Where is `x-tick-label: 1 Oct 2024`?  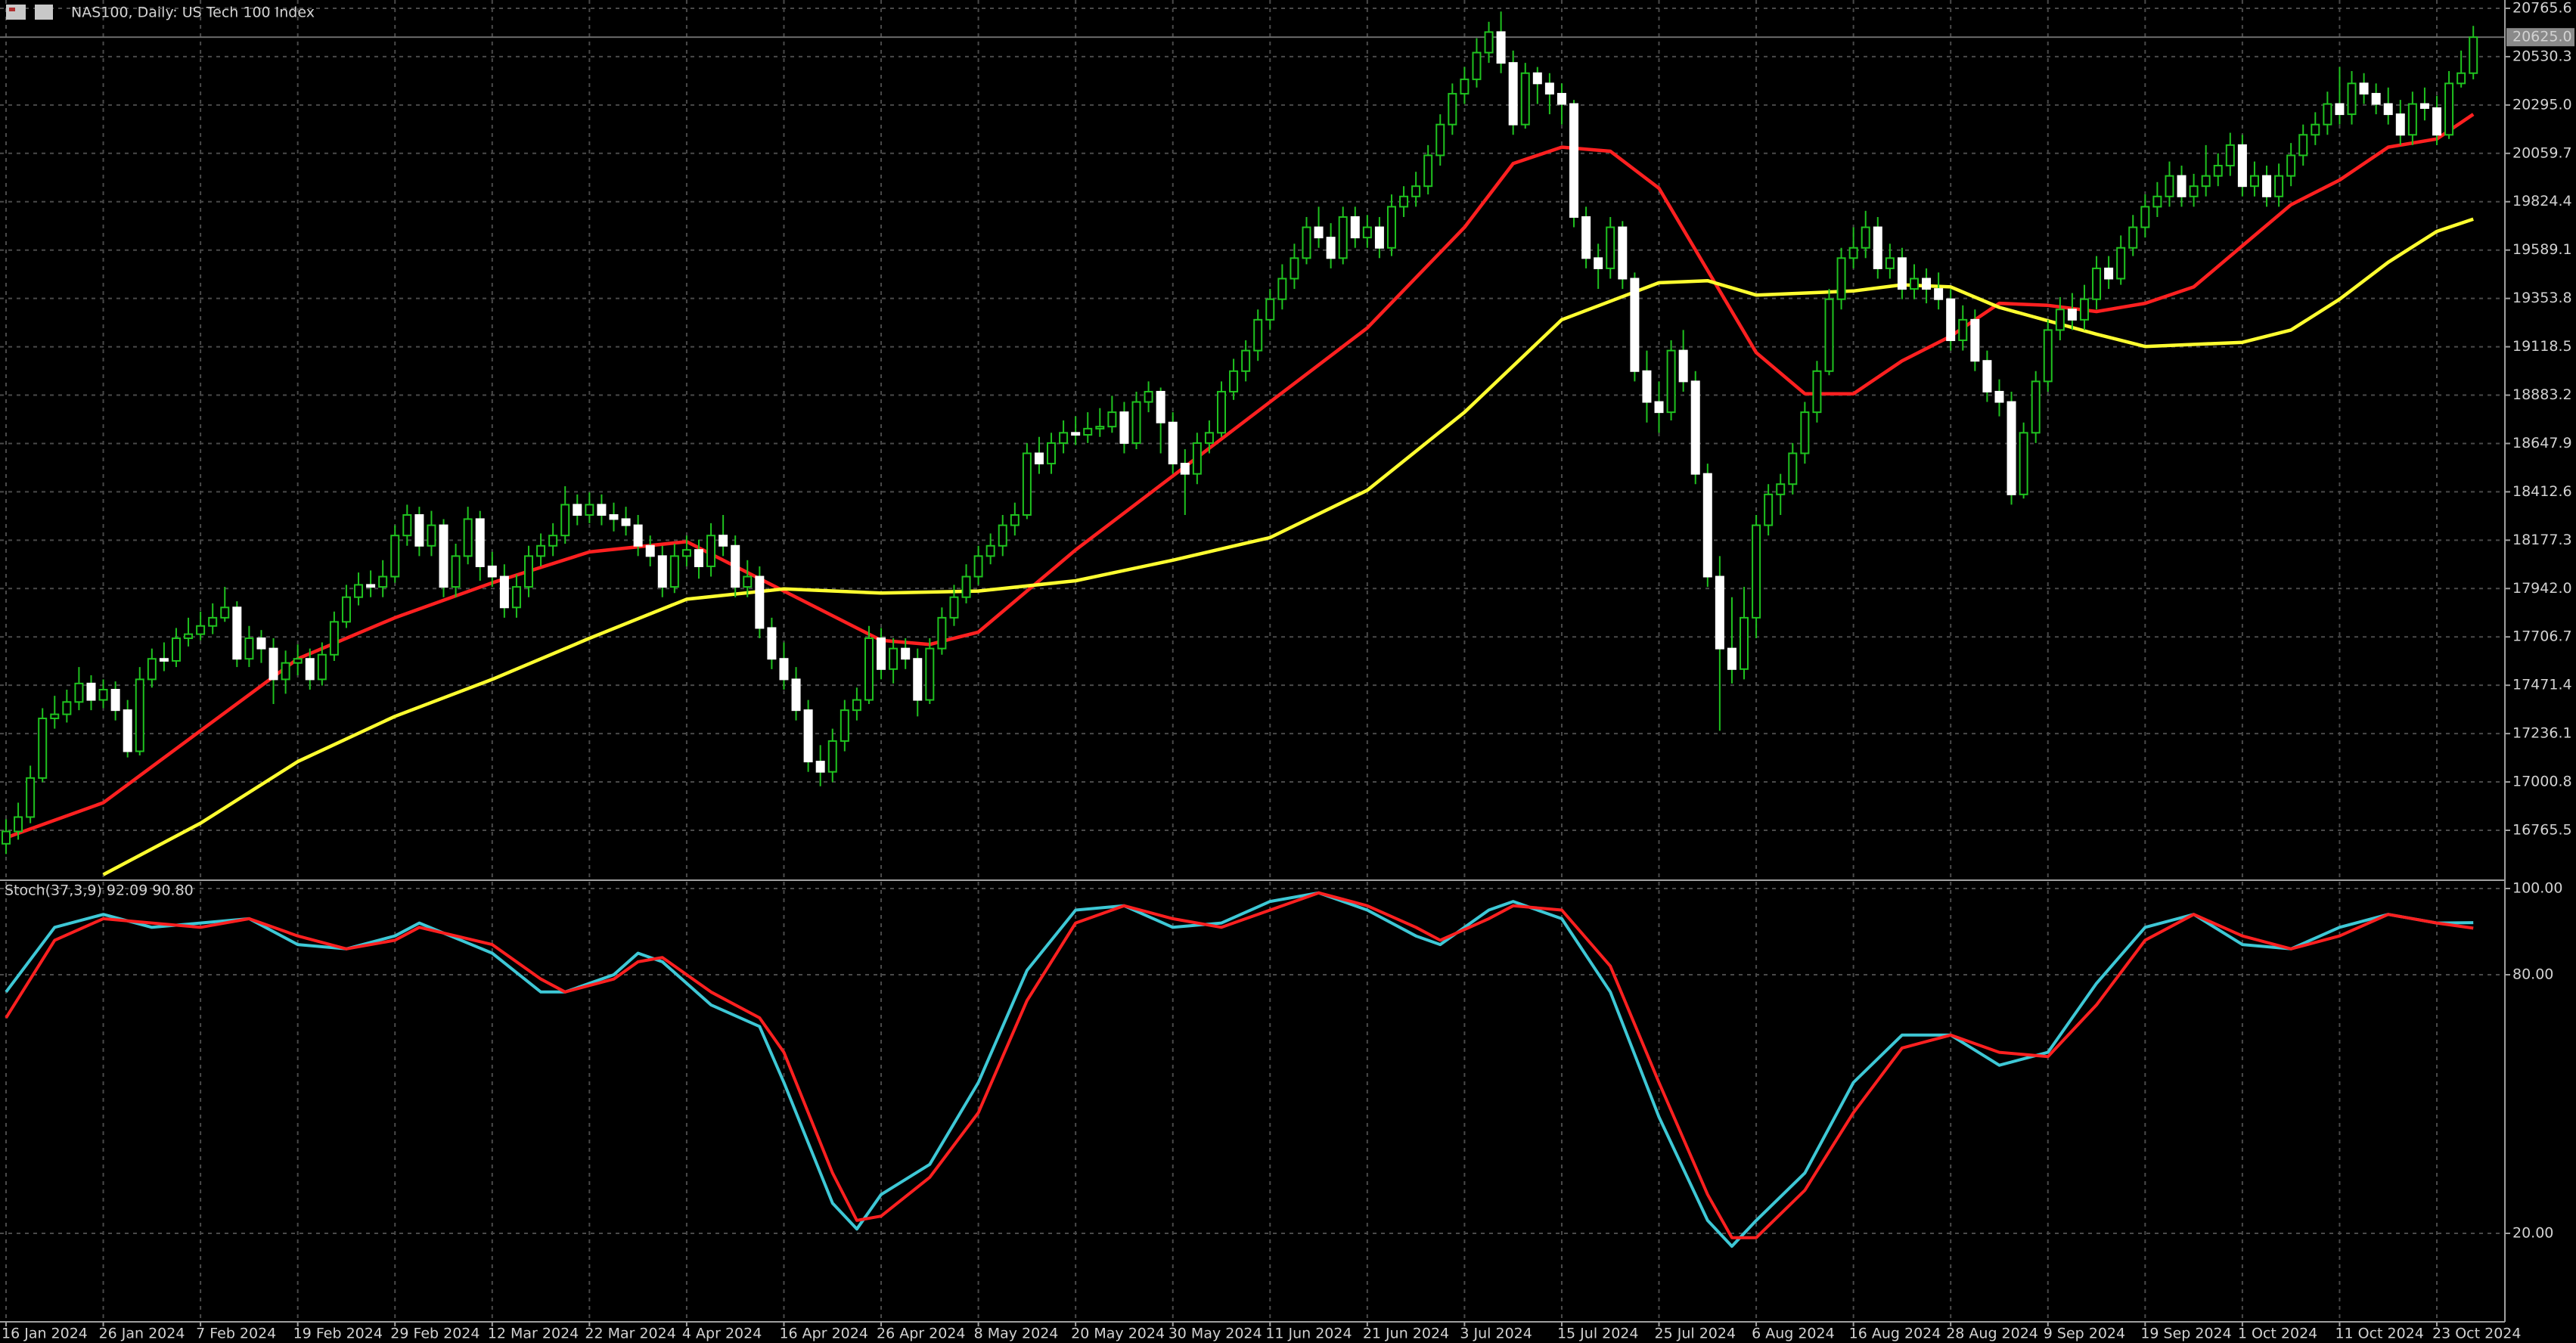 x-tick-label: 1 Oct 2024 is located at coordinates (2277, 1334).